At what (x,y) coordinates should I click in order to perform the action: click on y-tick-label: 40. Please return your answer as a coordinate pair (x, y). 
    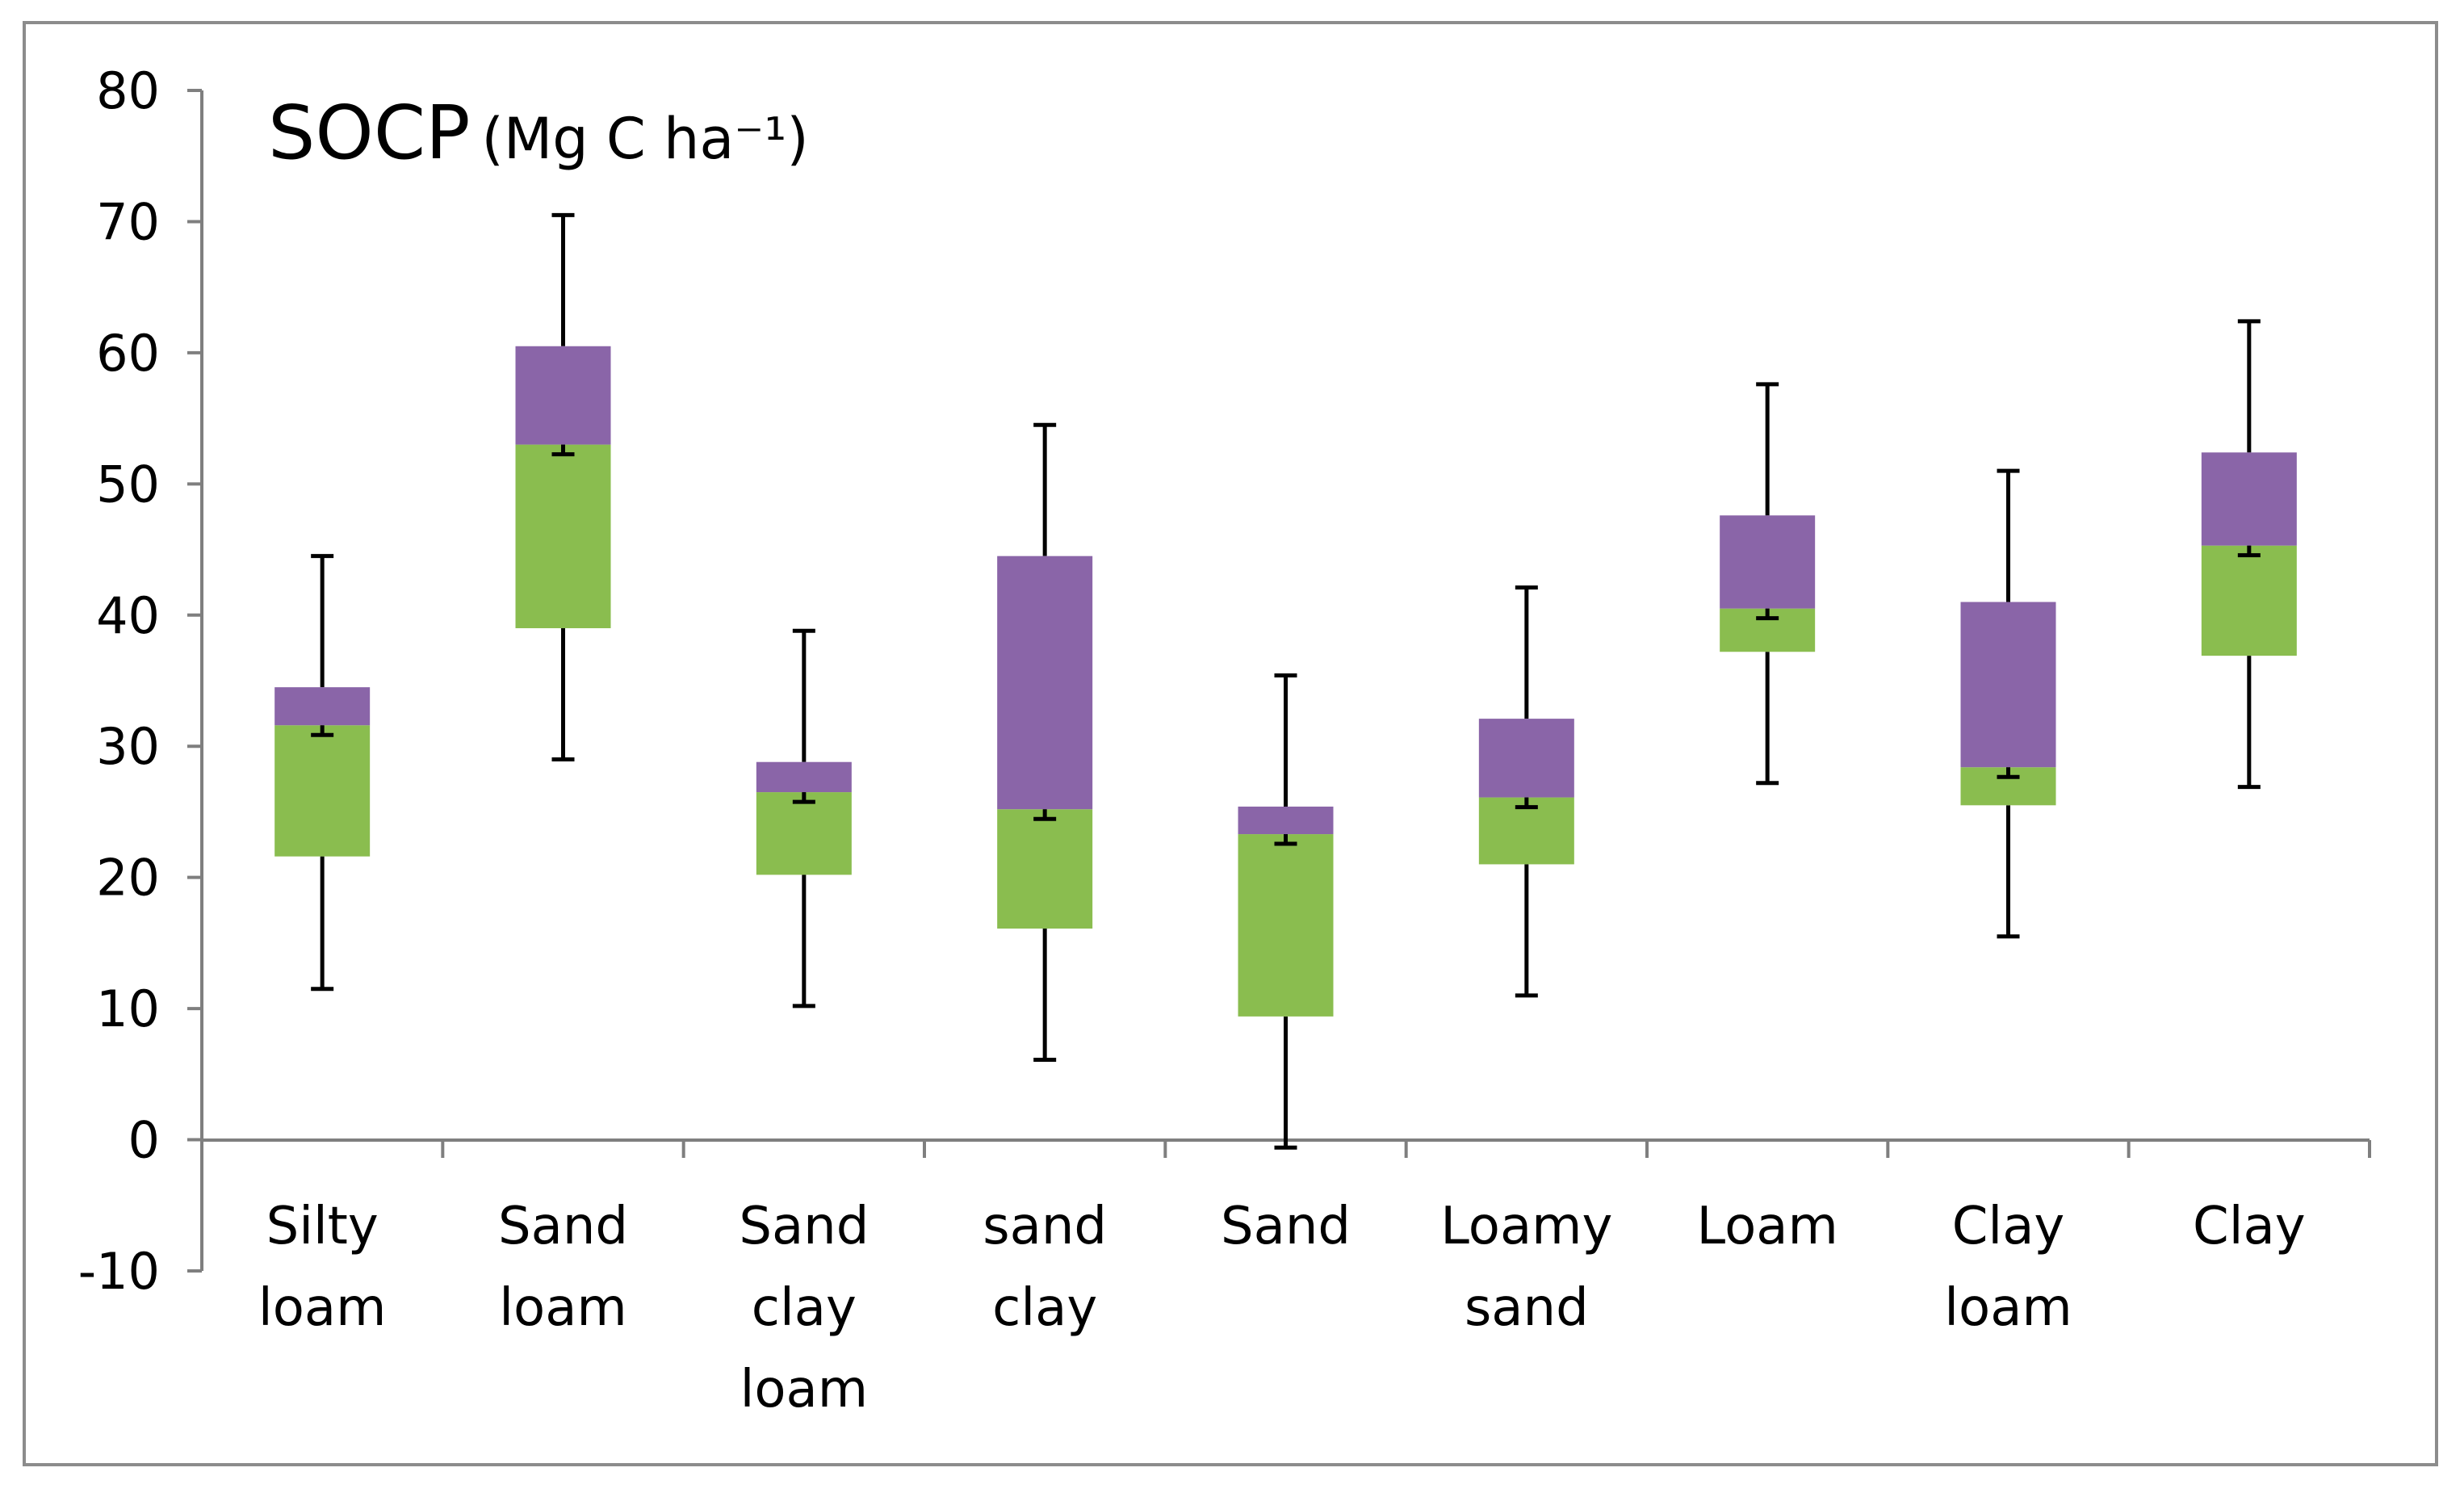
    Looking at the image, I should click on (128, 615).